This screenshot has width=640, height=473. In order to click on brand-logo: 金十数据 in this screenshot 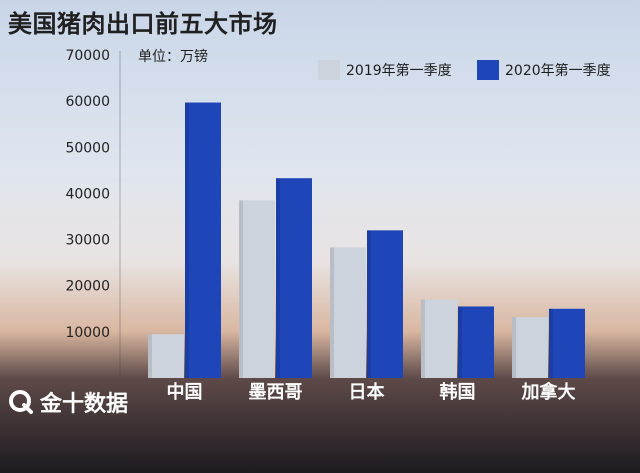, I will do `click(68, 402)`.